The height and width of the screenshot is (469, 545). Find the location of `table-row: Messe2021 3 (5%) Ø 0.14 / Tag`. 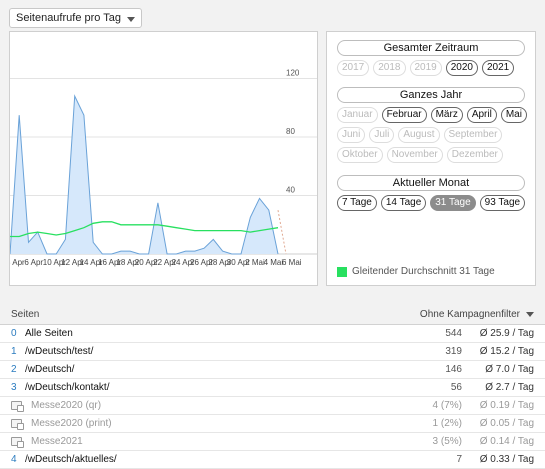

table-row: Messe2021 3 (5%) Ø 0.14 / Tag is located at coordinates (272, 442).